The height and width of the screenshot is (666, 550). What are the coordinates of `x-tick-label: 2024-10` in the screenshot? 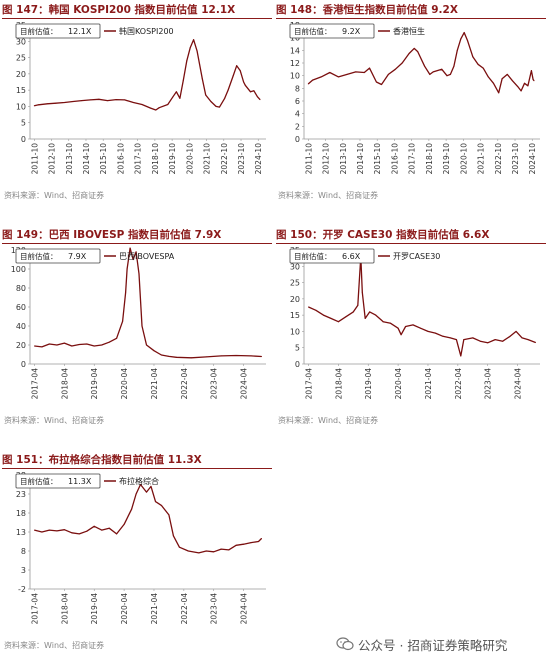 It's located at (258, 159).